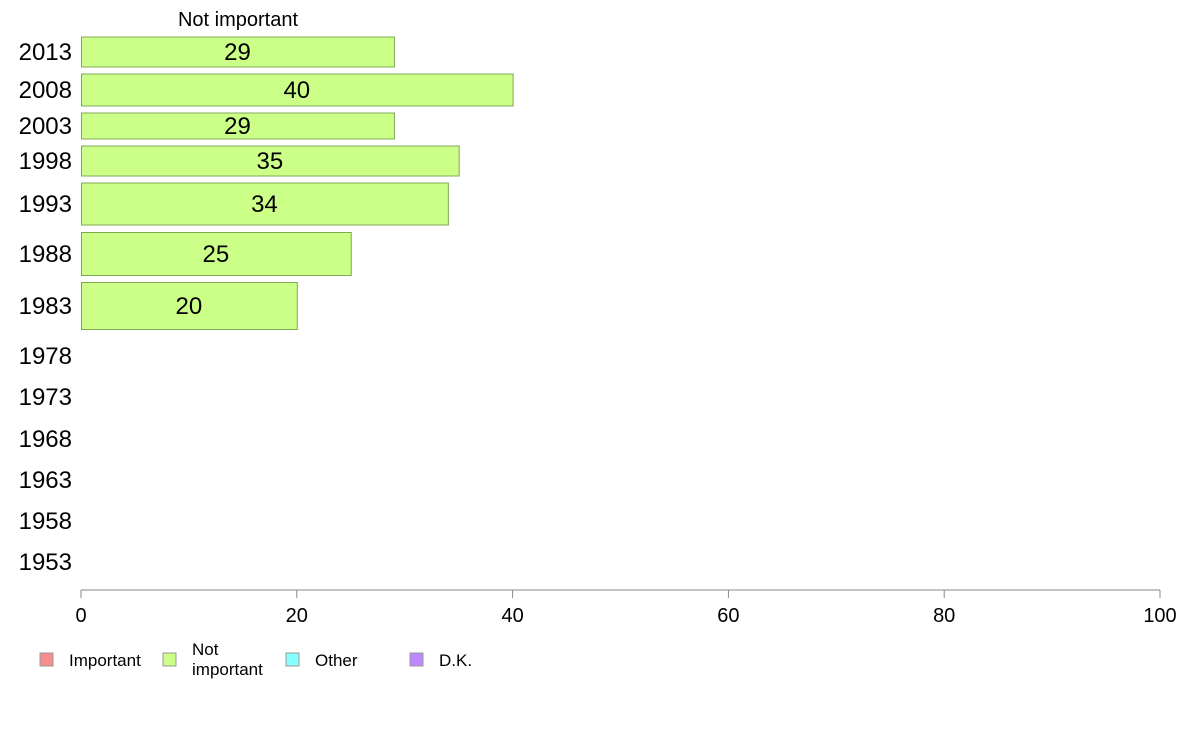 This screenshot has width=1188, height=736. I want to click on bar-value-2013: 29, so click(237, 52).